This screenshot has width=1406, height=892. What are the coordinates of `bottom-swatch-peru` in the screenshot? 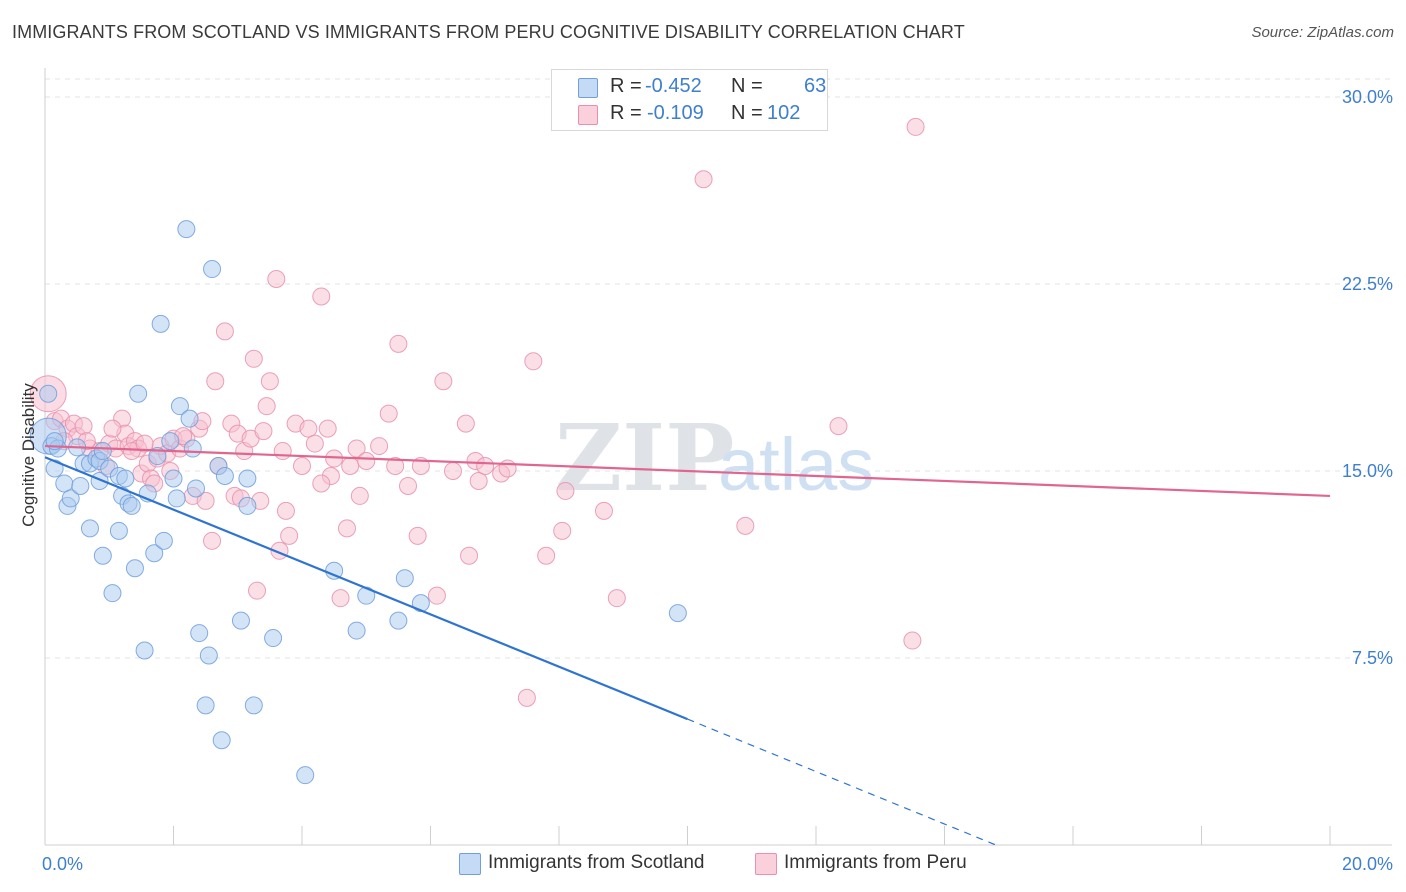 It's located at (766, 864).